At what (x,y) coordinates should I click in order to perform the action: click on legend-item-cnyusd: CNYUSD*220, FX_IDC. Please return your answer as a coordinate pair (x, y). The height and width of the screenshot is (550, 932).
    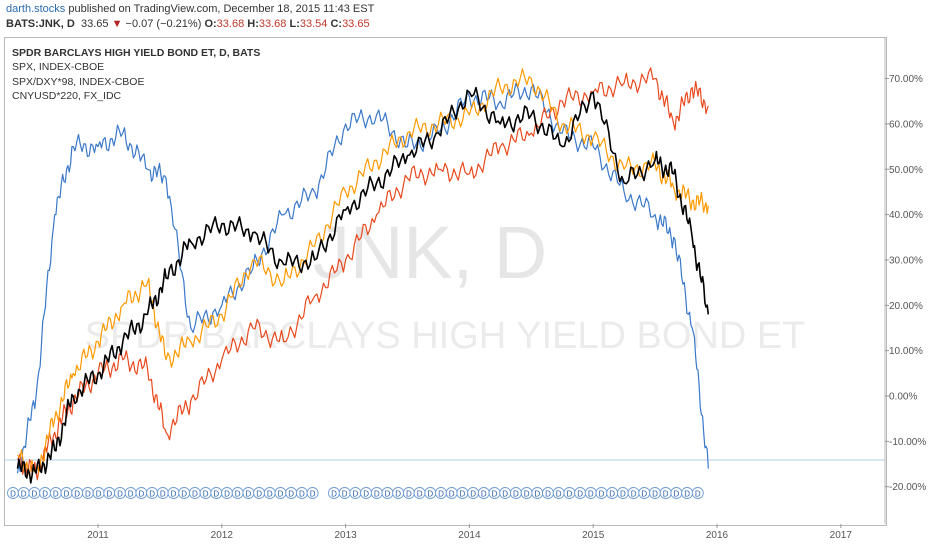
    Looking at the image, I should click on (67, 96).